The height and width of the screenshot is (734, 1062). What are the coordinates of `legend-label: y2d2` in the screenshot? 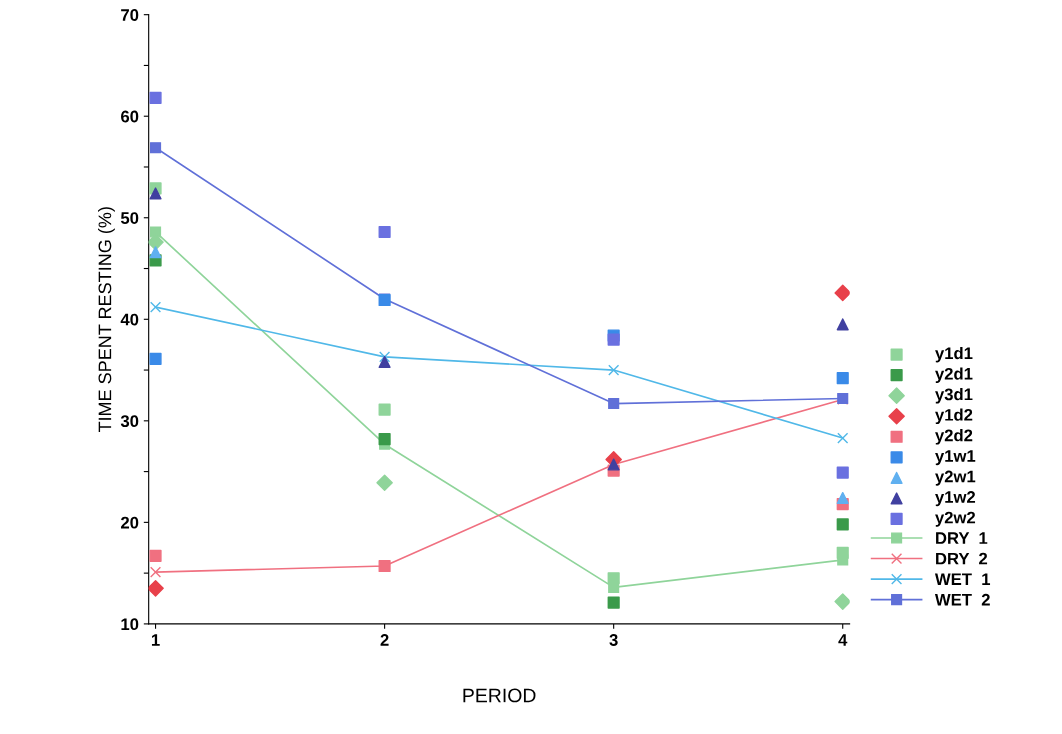 It's located at (954, 437).